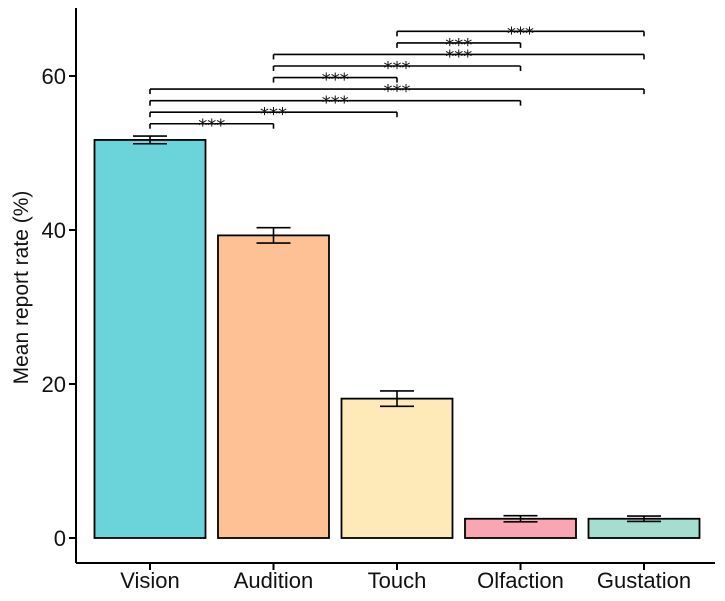 The height and width of the screenshot is (601, 725). What do you see at coordinates (273, 235) in the screenshot?
I see `error-bar-audition` at bounding box center [273, 235].